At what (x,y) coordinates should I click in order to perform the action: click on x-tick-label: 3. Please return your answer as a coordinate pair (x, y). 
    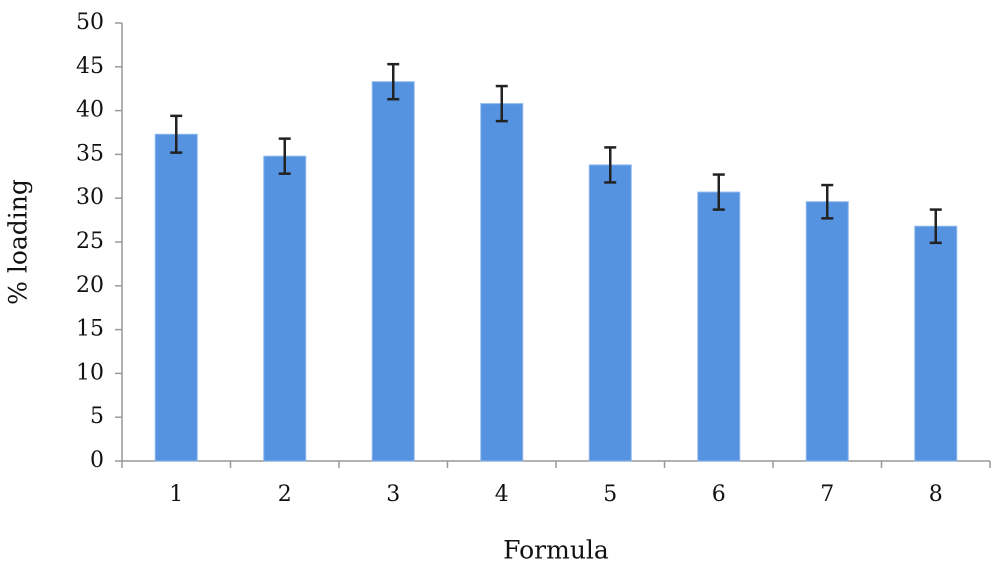
    Looking at the image, I should click on (393, 494).